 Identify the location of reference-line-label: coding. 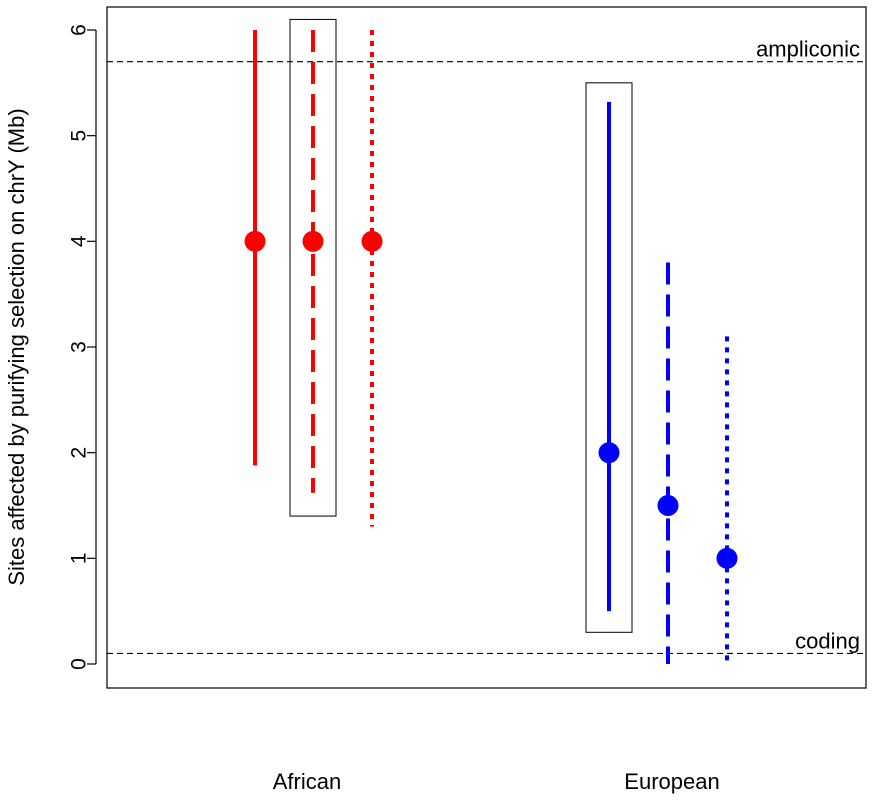
(827, 640).